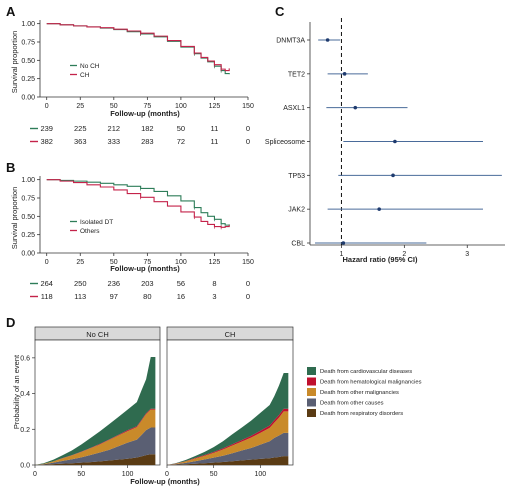  I want to click on panel-b-legend: Isolated DT Others, so click(91, 227).